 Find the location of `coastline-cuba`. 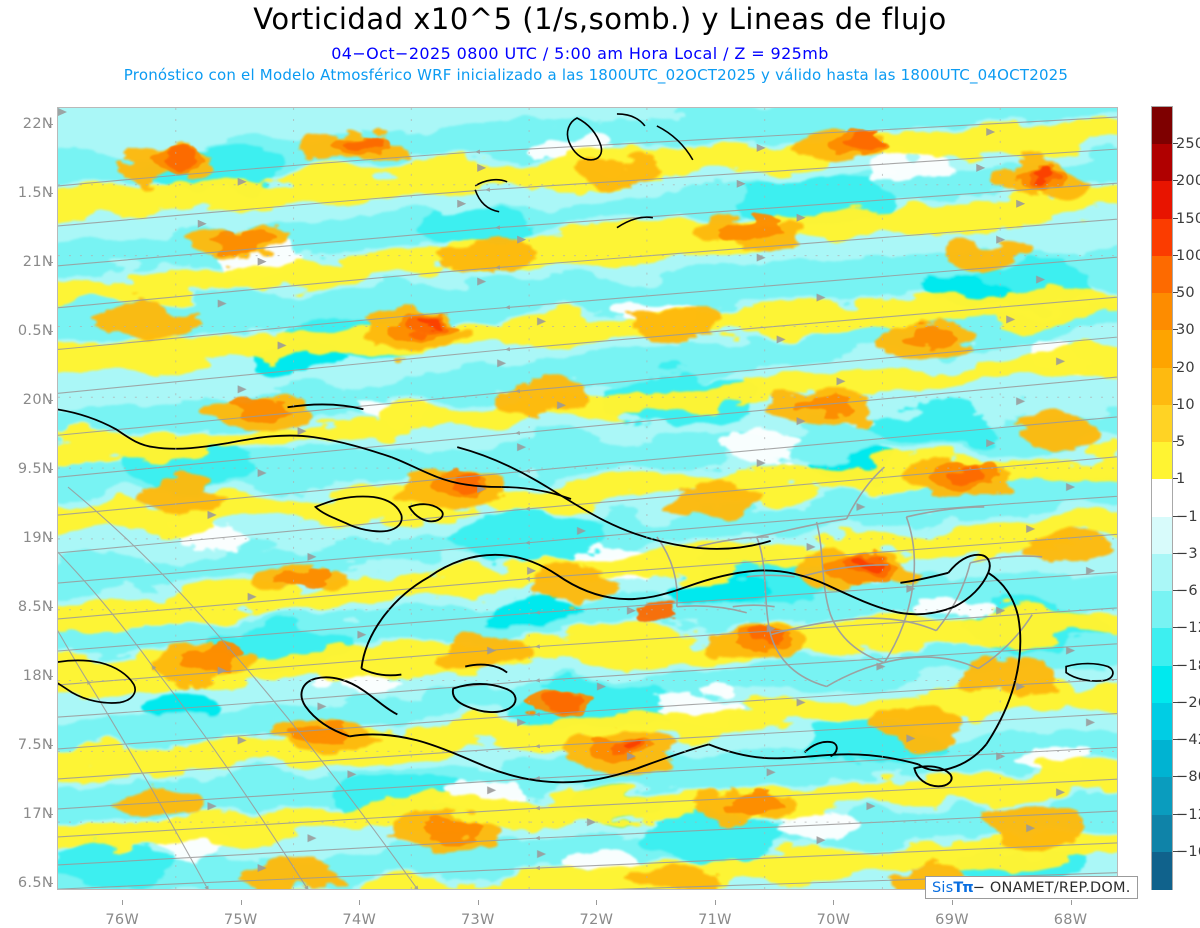

coastline-cuba is located at coordinates (414, 476).